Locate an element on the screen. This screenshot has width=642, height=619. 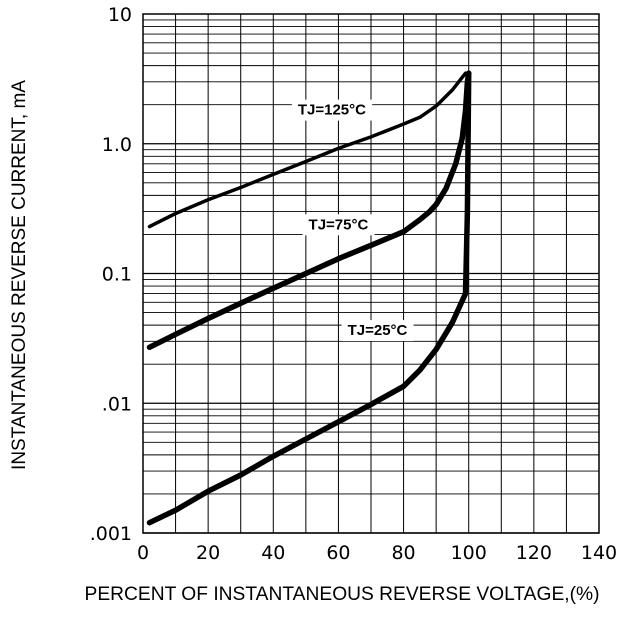
y-tick-label: 1.0 is located at coordinates (117, 145).